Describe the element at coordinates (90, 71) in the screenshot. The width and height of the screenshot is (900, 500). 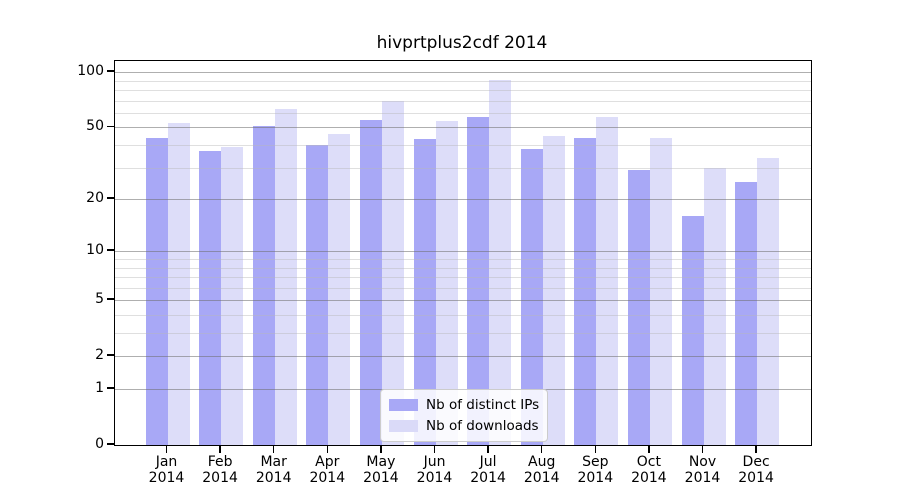
I see `y-tick-label: 100` at that location.